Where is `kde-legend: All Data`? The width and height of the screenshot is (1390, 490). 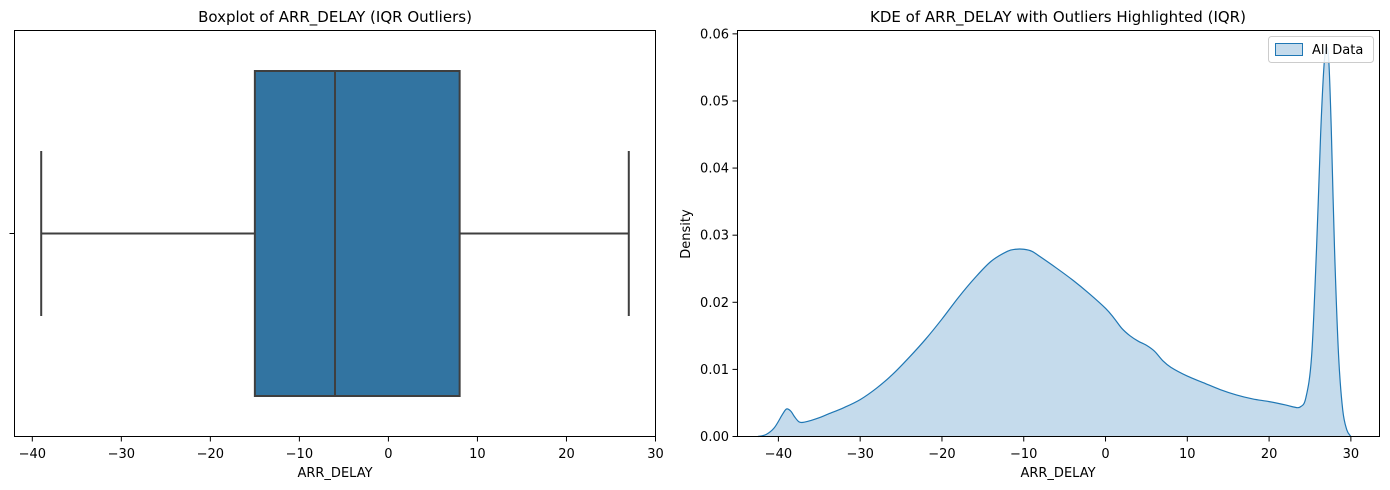
kde-legend: All Data is located at coordinates (1321, 49).